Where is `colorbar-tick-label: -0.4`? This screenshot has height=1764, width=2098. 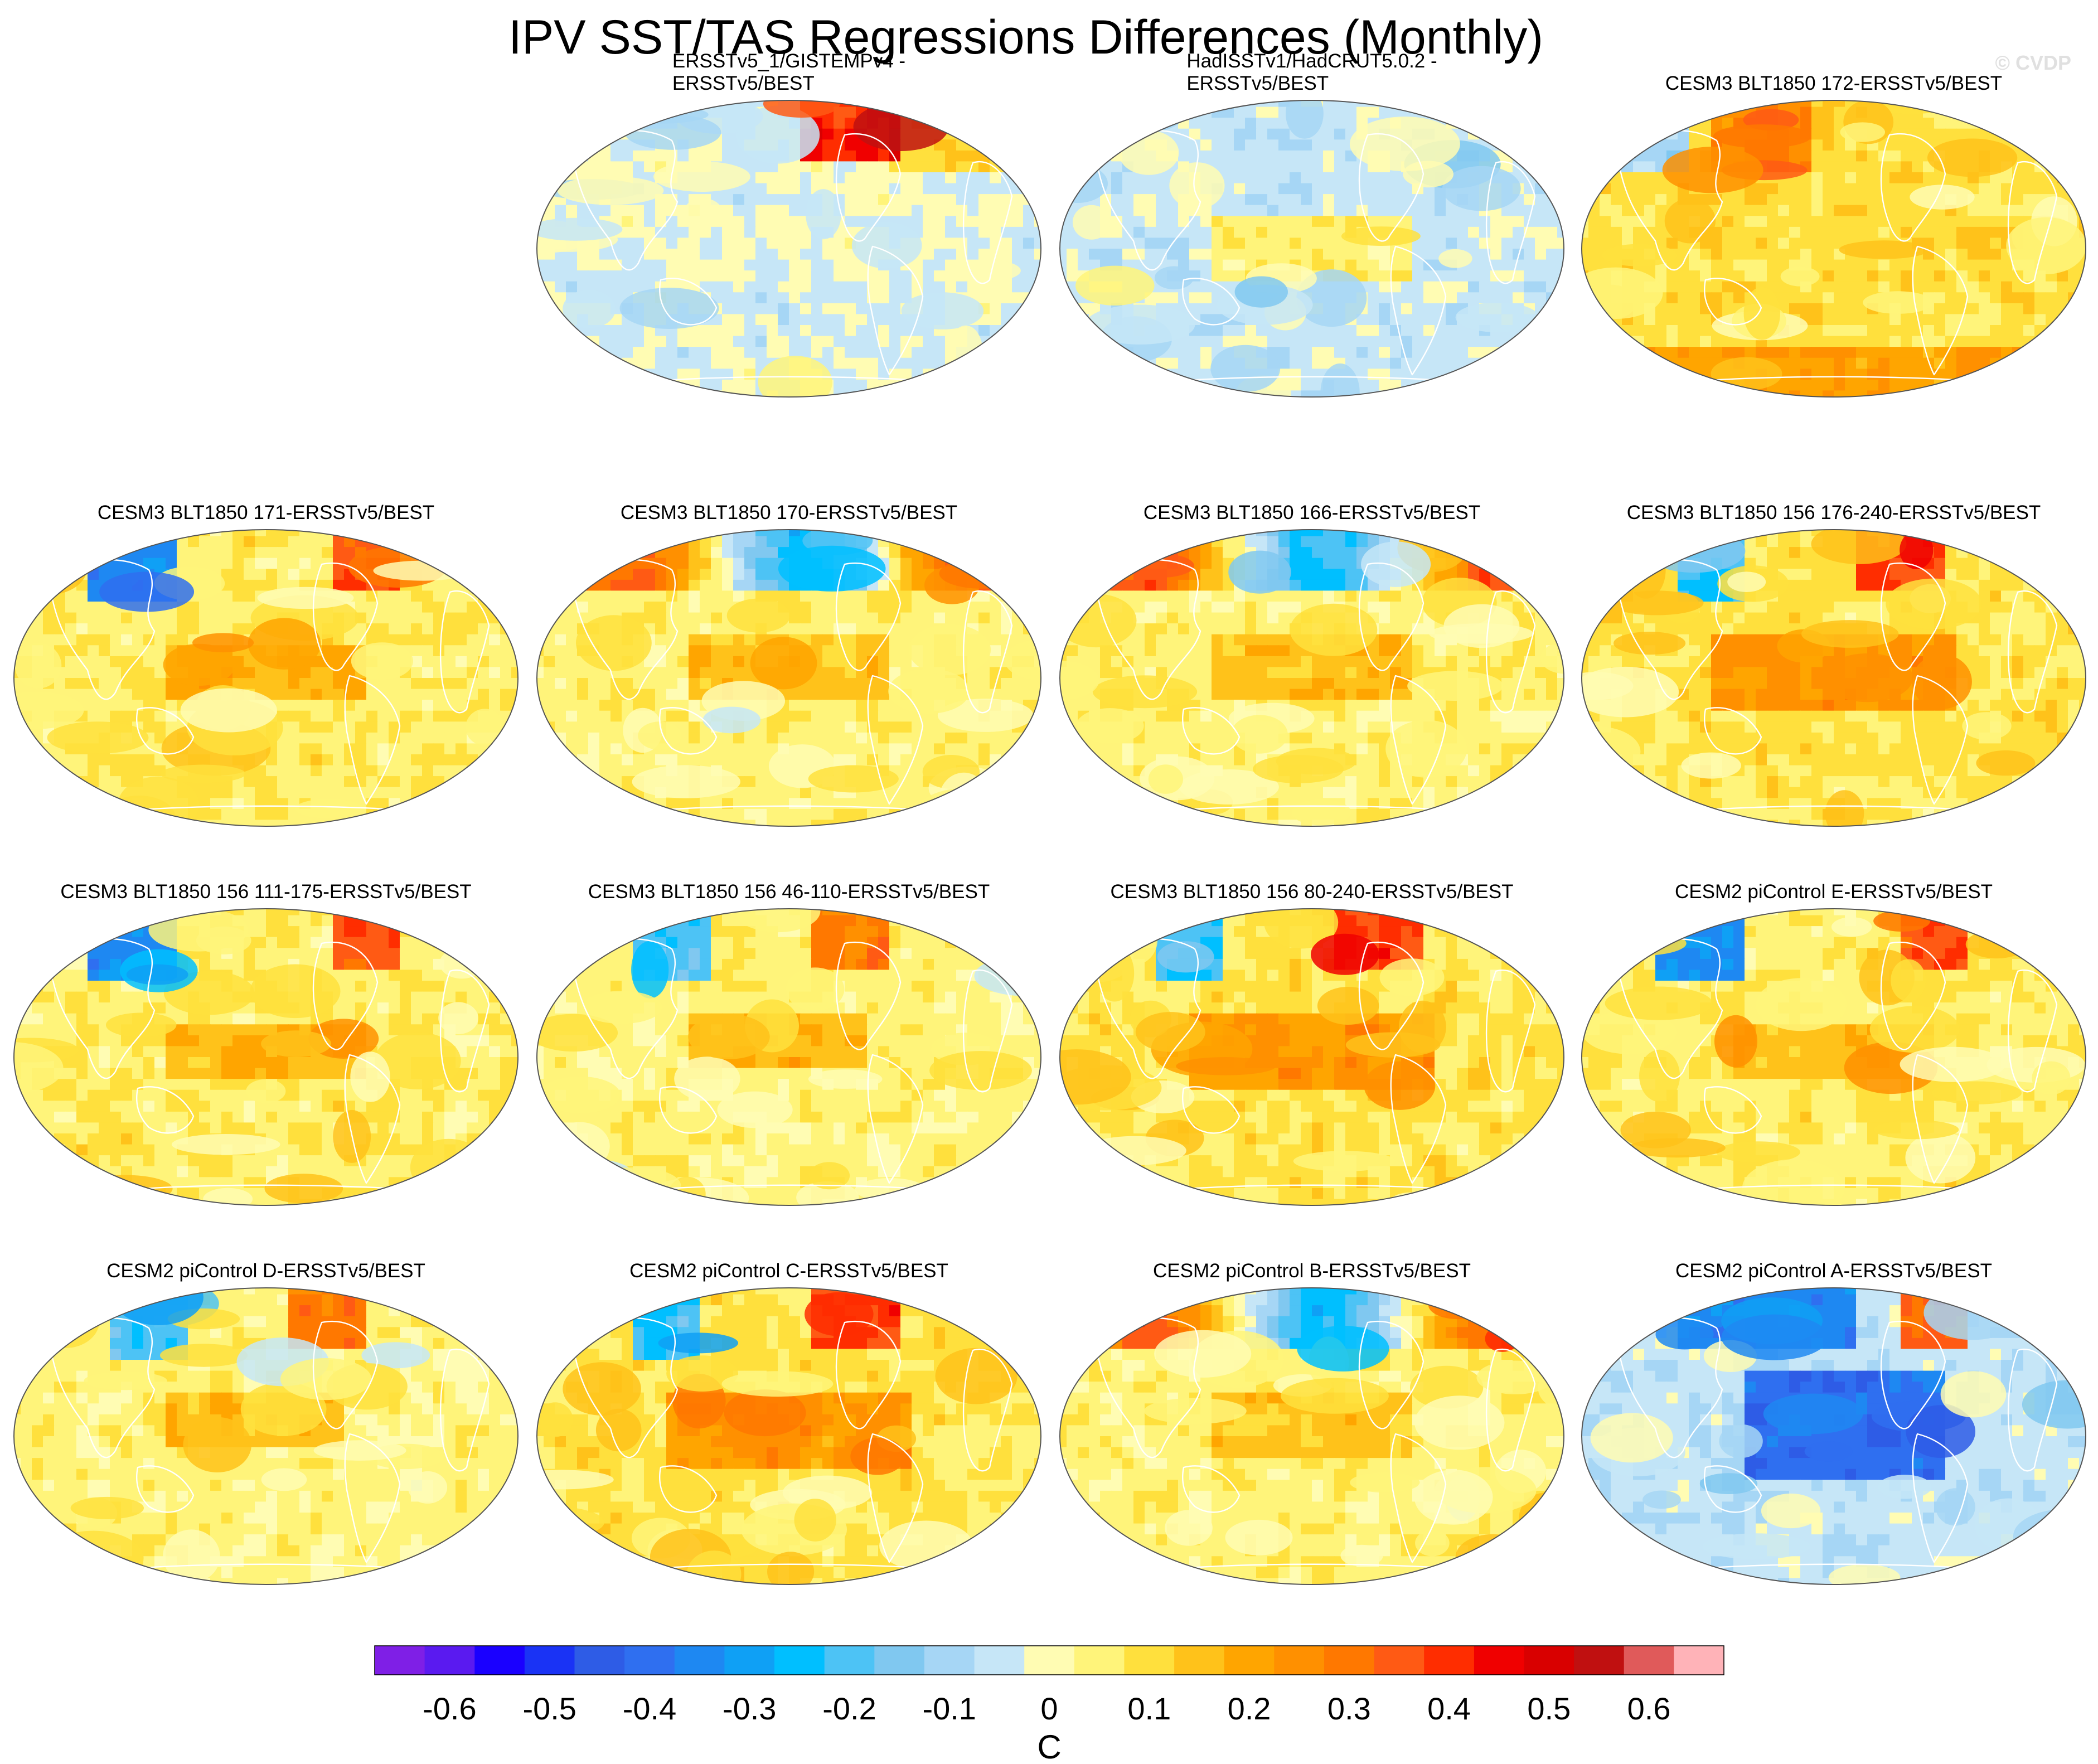
colorbar-tick-label: -0.4 is located at coordinates (650, 1708).